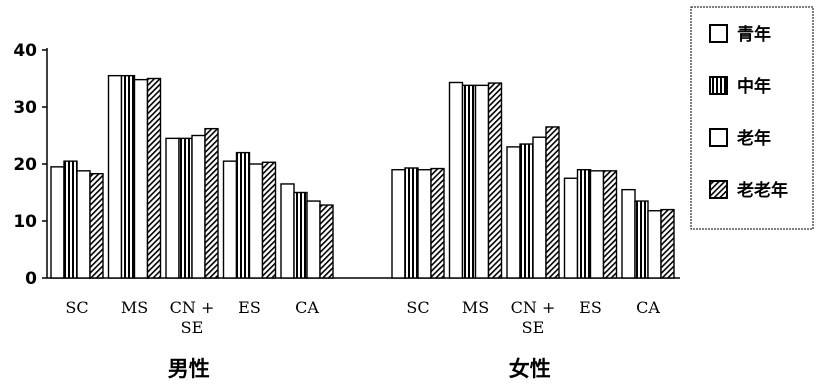  What do you see at coordinates (753, 138) in the screenshot?
I see `legend-label: 老年` at bounding box center [753, 138].